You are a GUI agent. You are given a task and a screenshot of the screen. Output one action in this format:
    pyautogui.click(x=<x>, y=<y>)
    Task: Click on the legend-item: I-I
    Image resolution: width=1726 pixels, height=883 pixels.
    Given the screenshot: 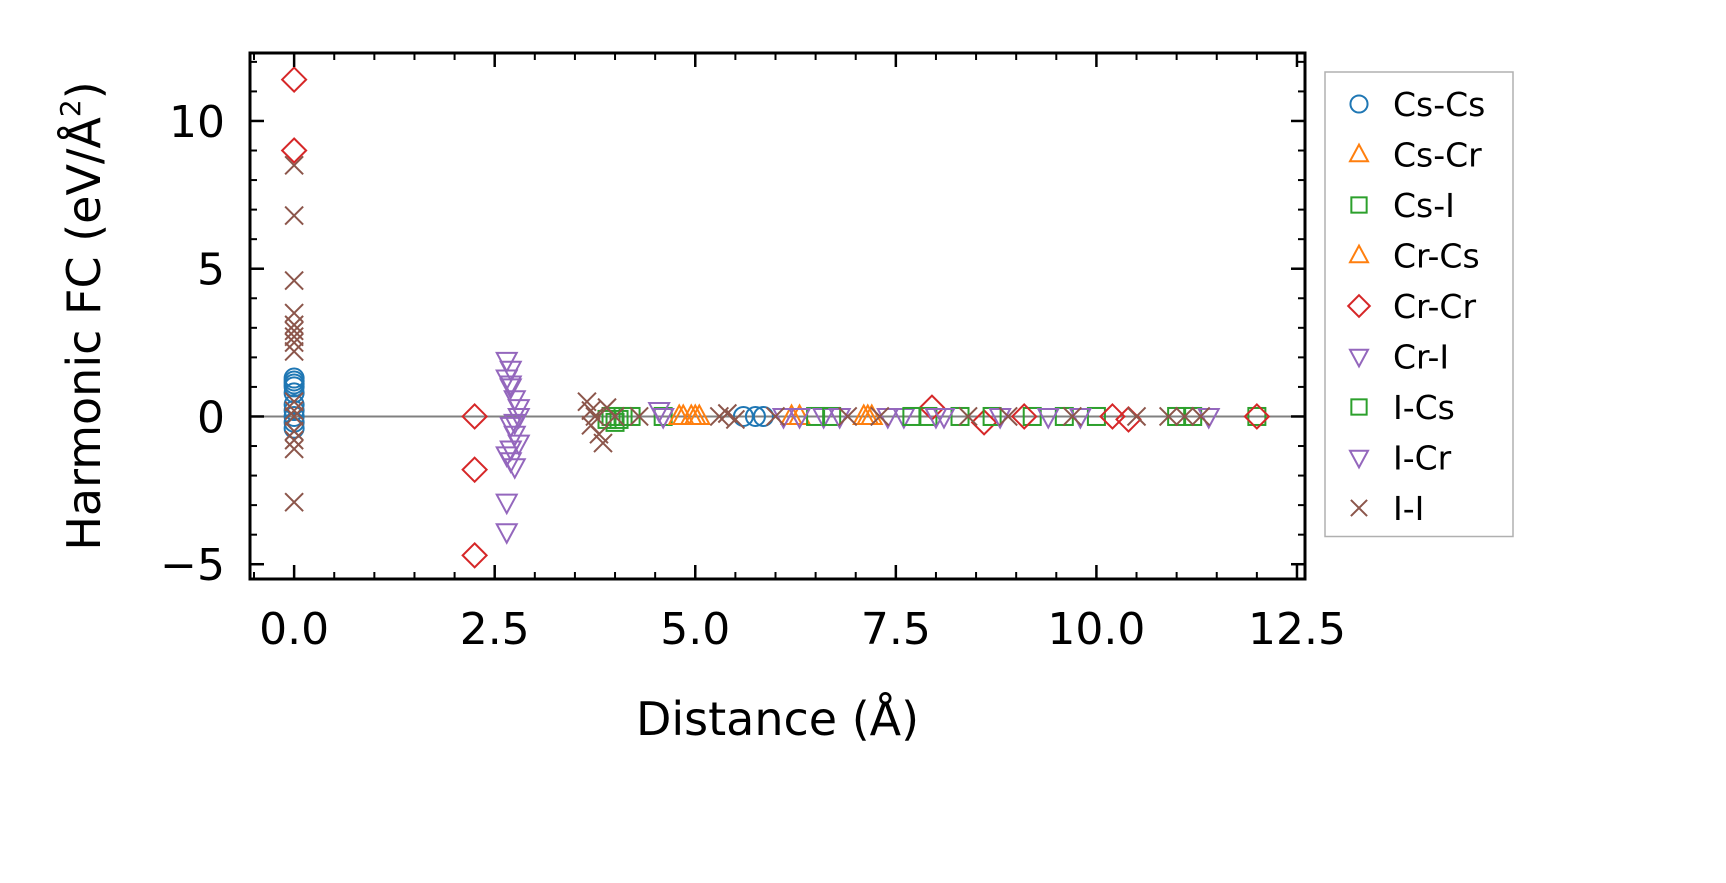 What is the action you would take?
    pyautogui.click(x=1387, y=508)
    